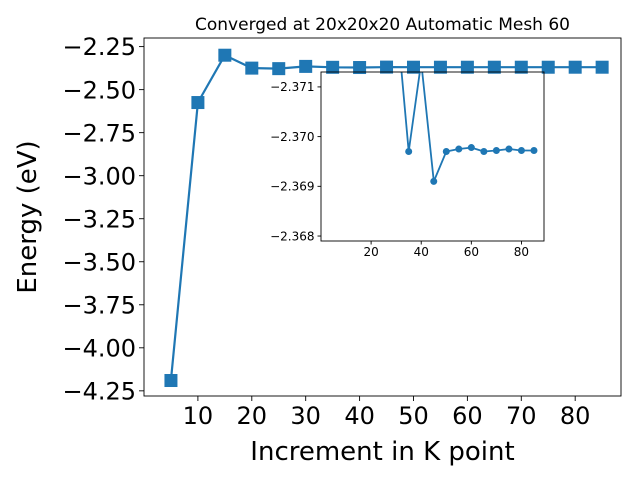 This screenshot has height=480, width=640. Describe the element at coordinates (99, 90) in the screenshot. I see `y-tick-label: −2.50` at that location.